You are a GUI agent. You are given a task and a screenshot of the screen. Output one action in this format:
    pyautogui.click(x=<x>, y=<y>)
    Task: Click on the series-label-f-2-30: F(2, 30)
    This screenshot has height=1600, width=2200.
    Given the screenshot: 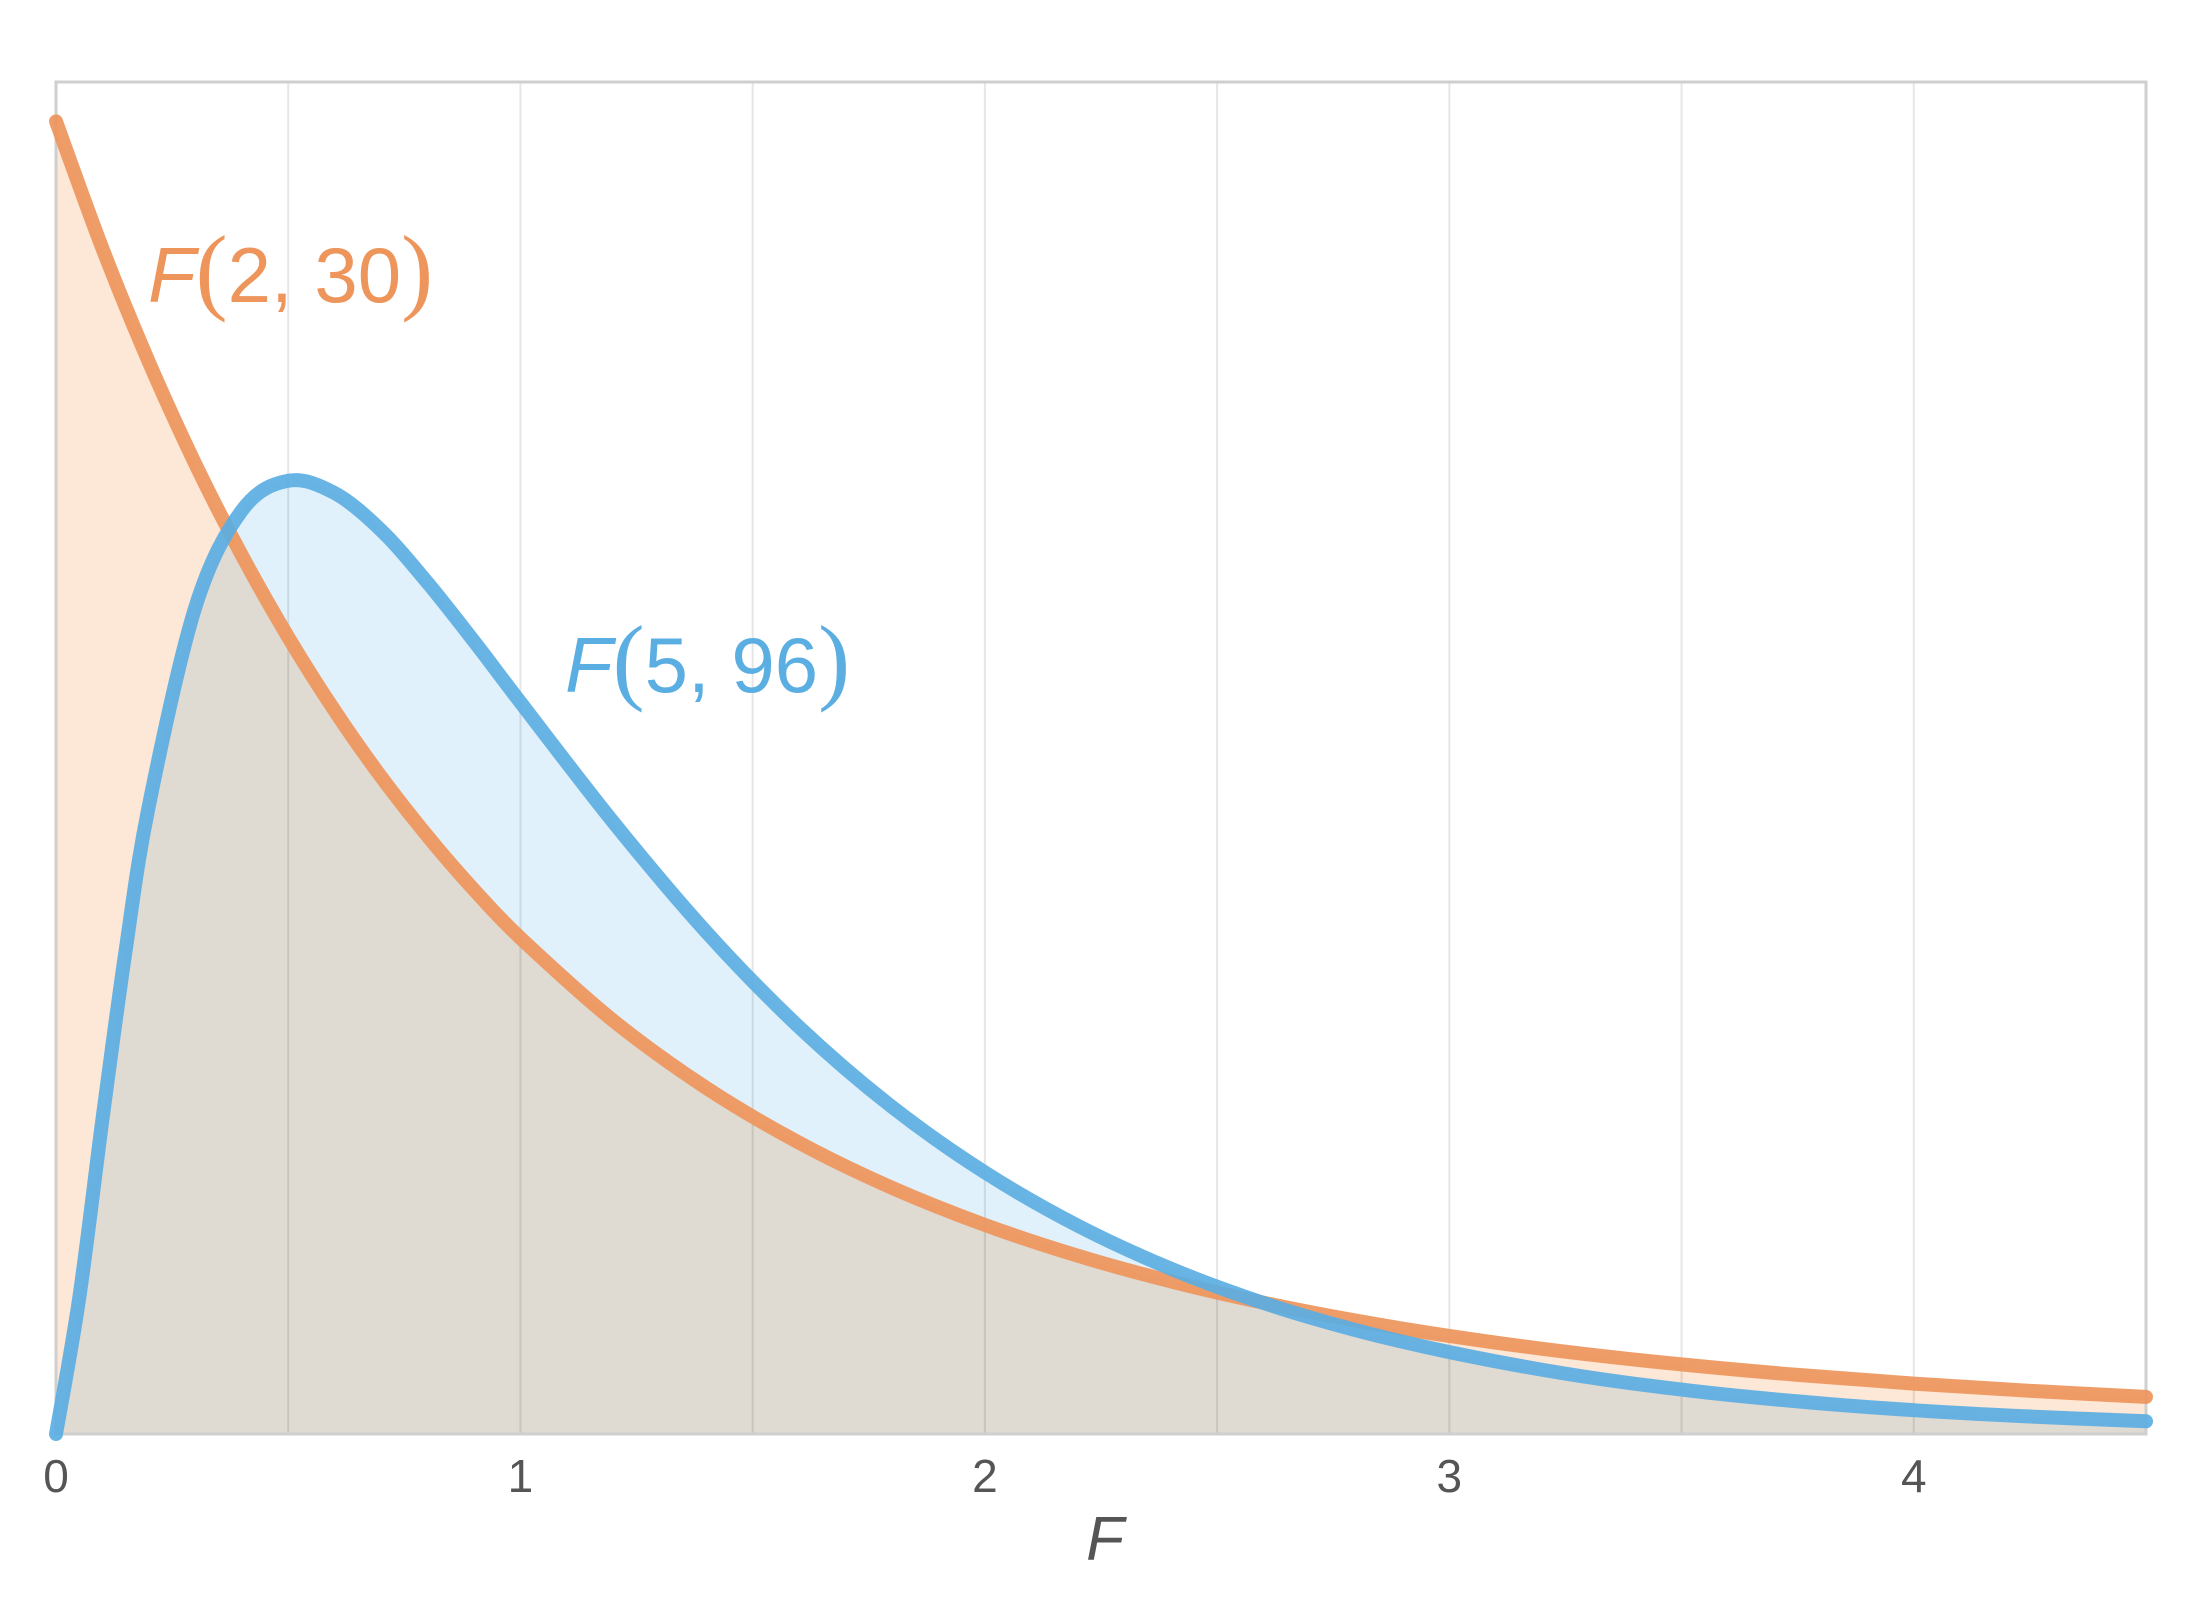 What is the action you would take?
    pyautogui.click(x=290, y=269)
    